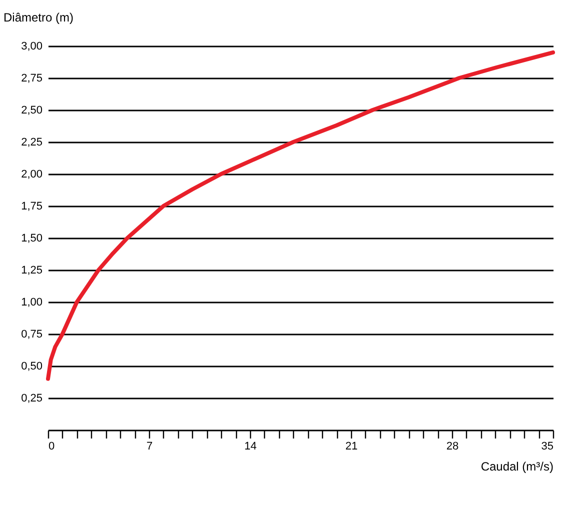 The image size is (568, 507). I want to click on y-axis-title: Diâmetro (m), so click(39, 17).